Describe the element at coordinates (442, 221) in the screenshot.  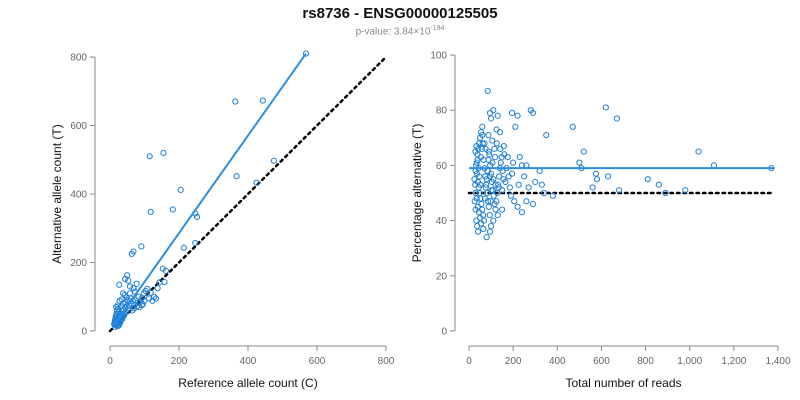
I see `y-tick-label: 40` at that location.